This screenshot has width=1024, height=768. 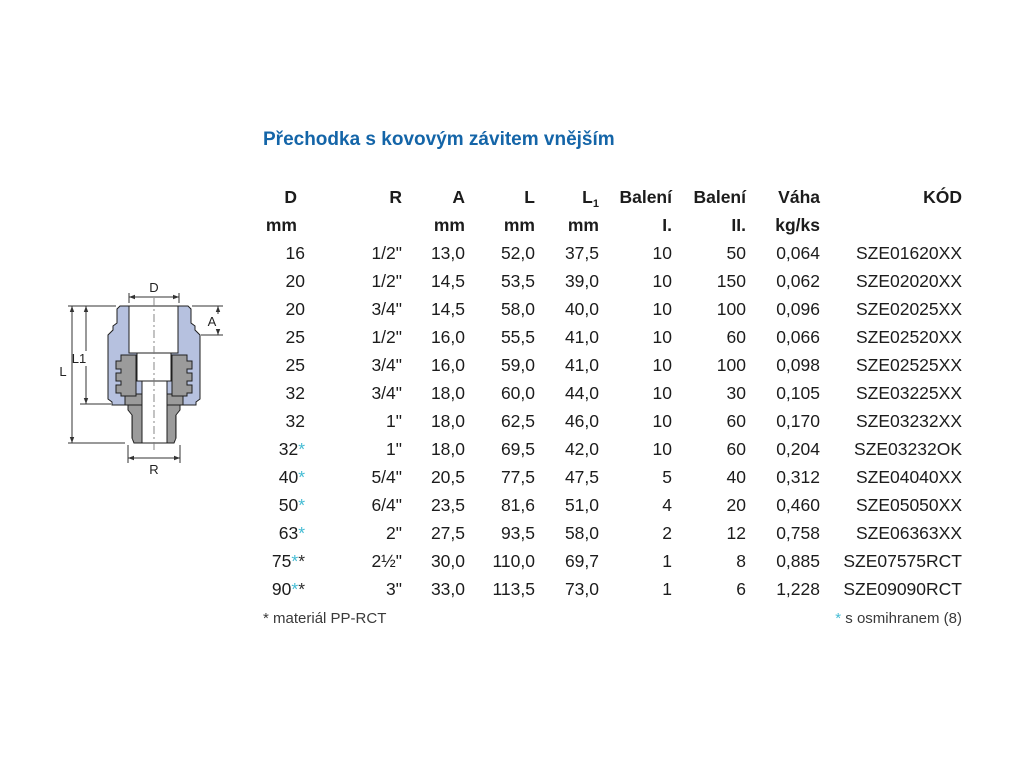 I want to click on cell-baleni-1: 2, so click(x=667, y=533).